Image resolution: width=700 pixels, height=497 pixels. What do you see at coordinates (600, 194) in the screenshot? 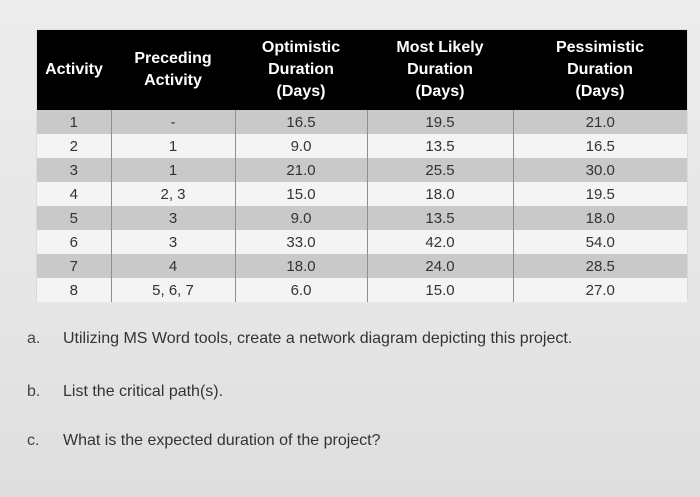
I see `cell-pessimistic: 19.5` at bounding box center [600, 194].